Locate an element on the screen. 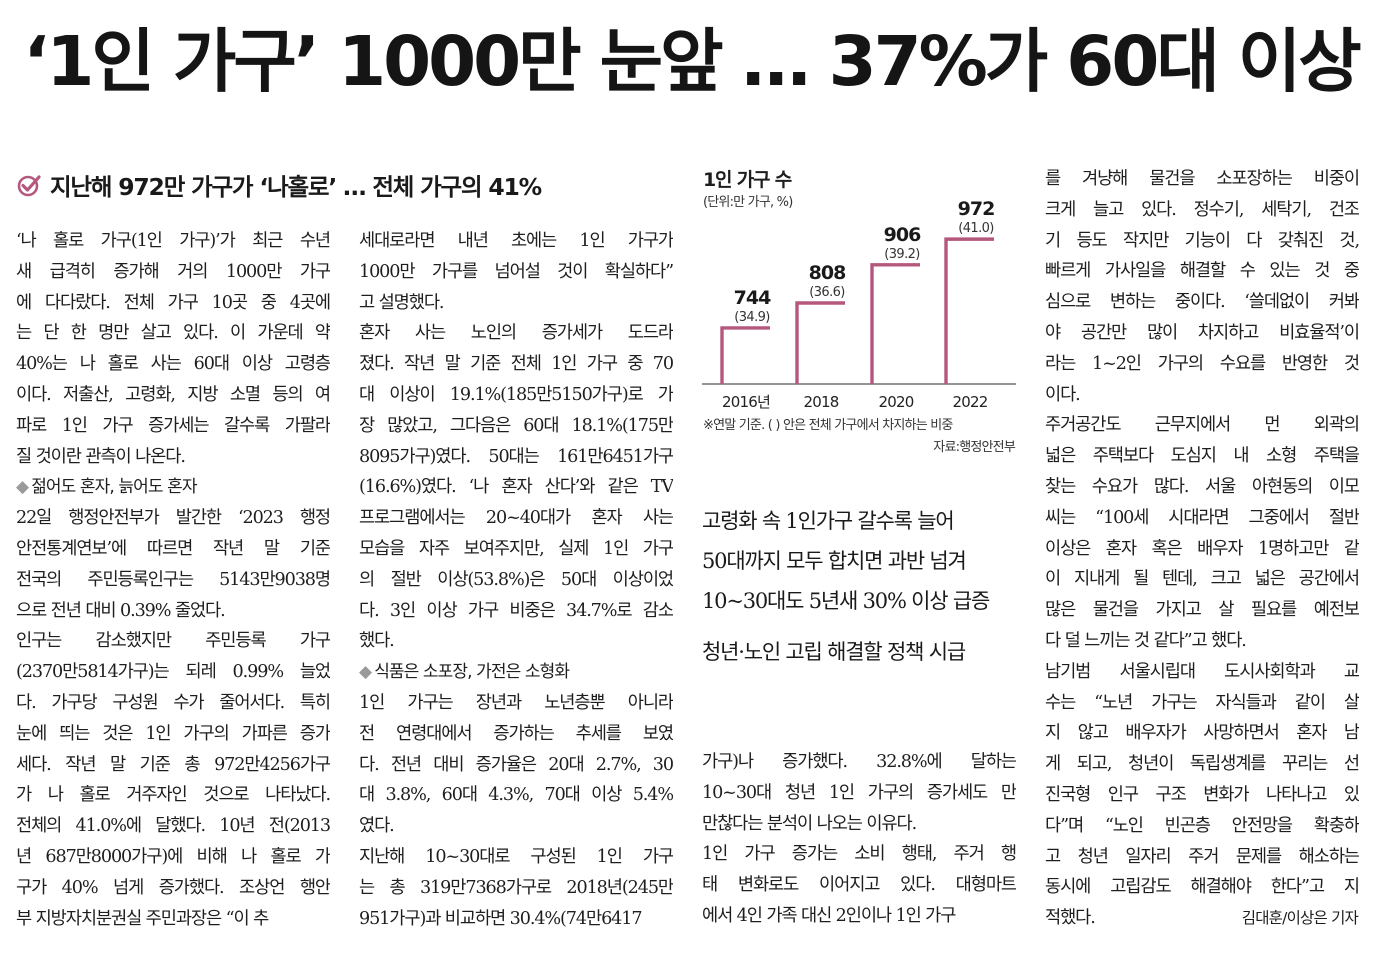  text-line: 에 다다랐다. 전체 가구 10곳 중 4곳에 is located at coordinates (173, 302).